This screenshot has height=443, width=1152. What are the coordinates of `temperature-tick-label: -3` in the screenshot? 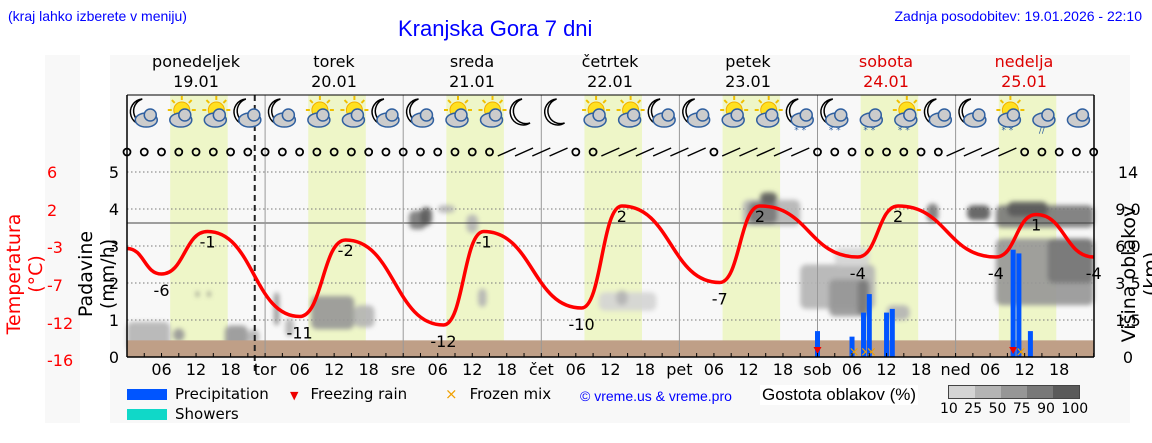 It's located at (55, 247).